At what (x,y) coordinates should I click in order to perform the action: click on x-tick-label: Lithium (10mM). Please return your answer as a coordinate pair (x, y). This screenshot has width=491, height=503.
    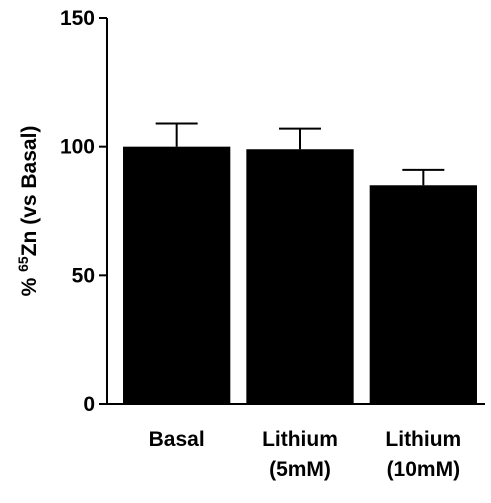
    Looking at the image, I should click on (423, 454).